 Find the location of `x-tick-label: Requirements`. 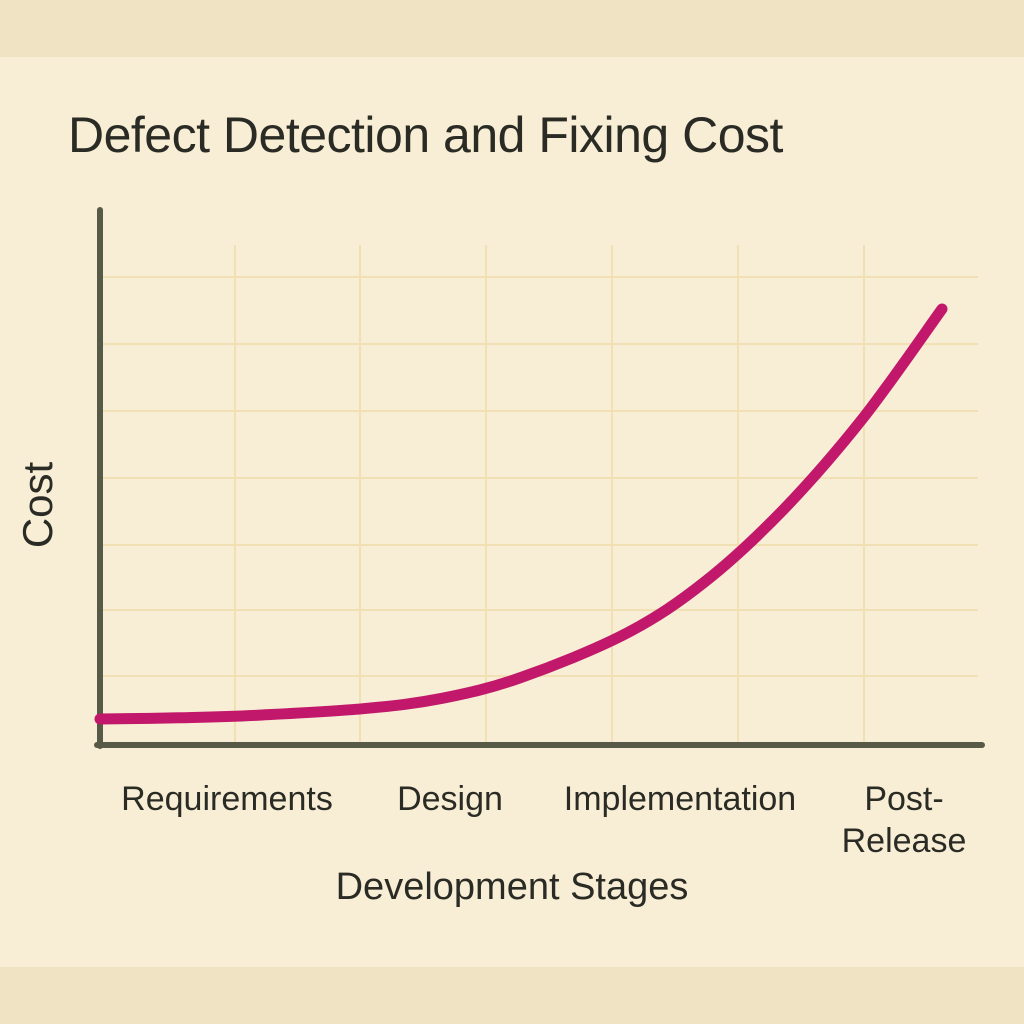

x-tick-label: Requirements is located at coordinates (227, 799).